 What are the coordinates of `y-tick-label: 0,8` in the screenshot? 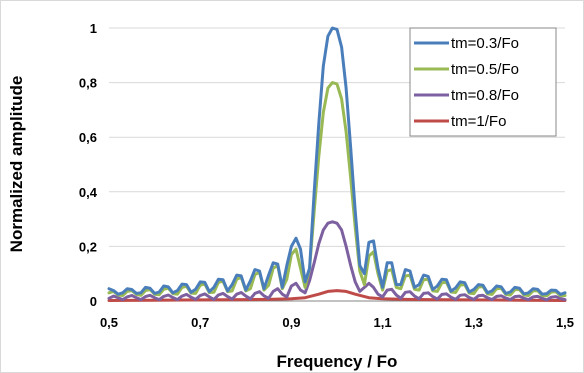 It's located at (88, 83).